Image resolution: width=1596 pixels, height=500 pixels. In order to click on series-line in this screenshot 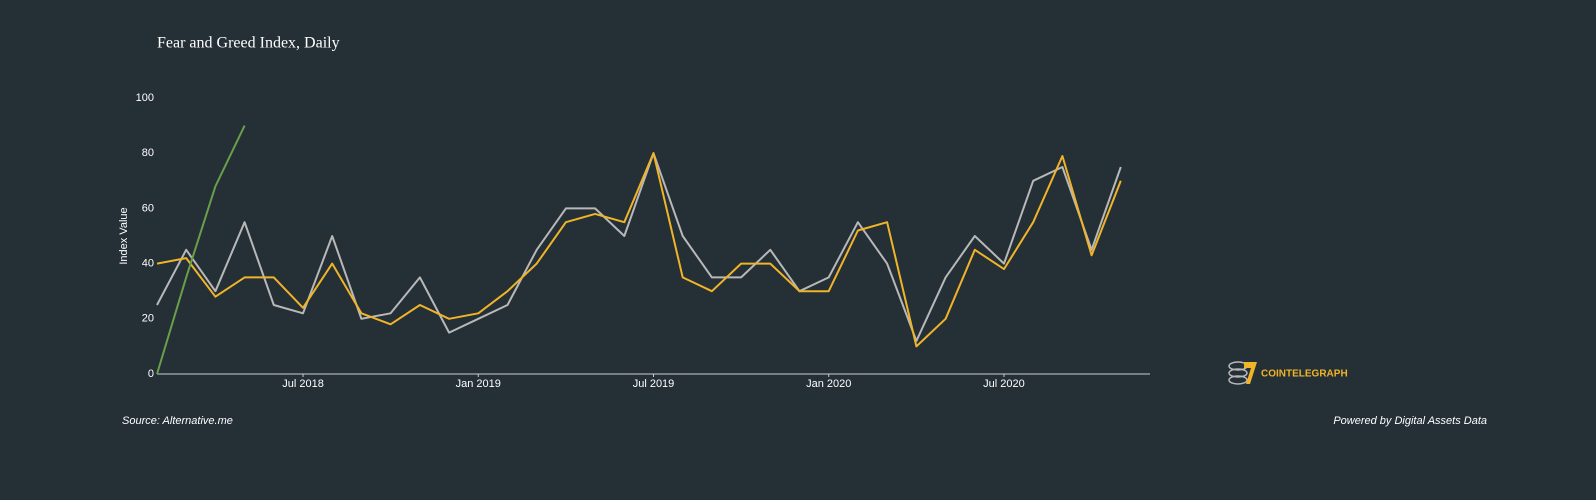, I will do `click(201, 250)`.